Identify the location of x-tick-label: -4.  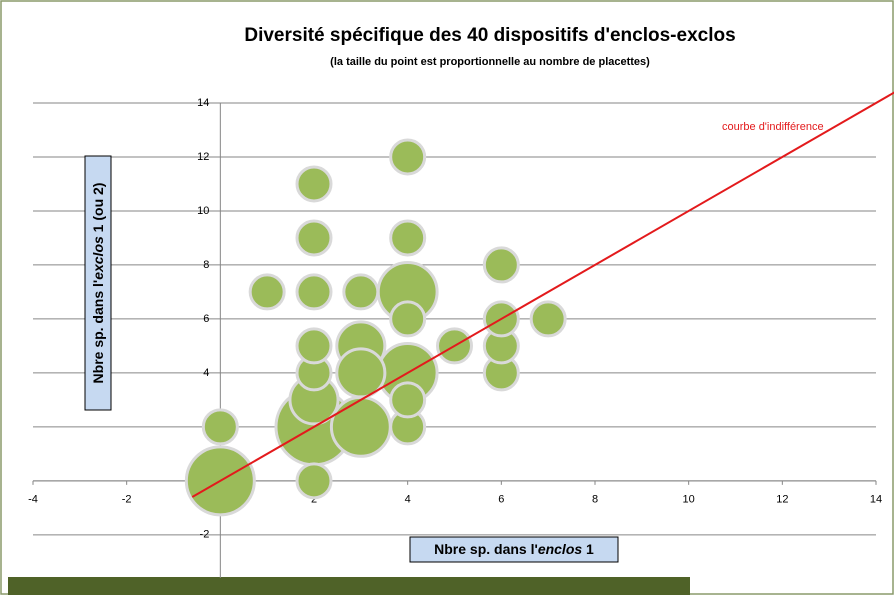
(33, 500).